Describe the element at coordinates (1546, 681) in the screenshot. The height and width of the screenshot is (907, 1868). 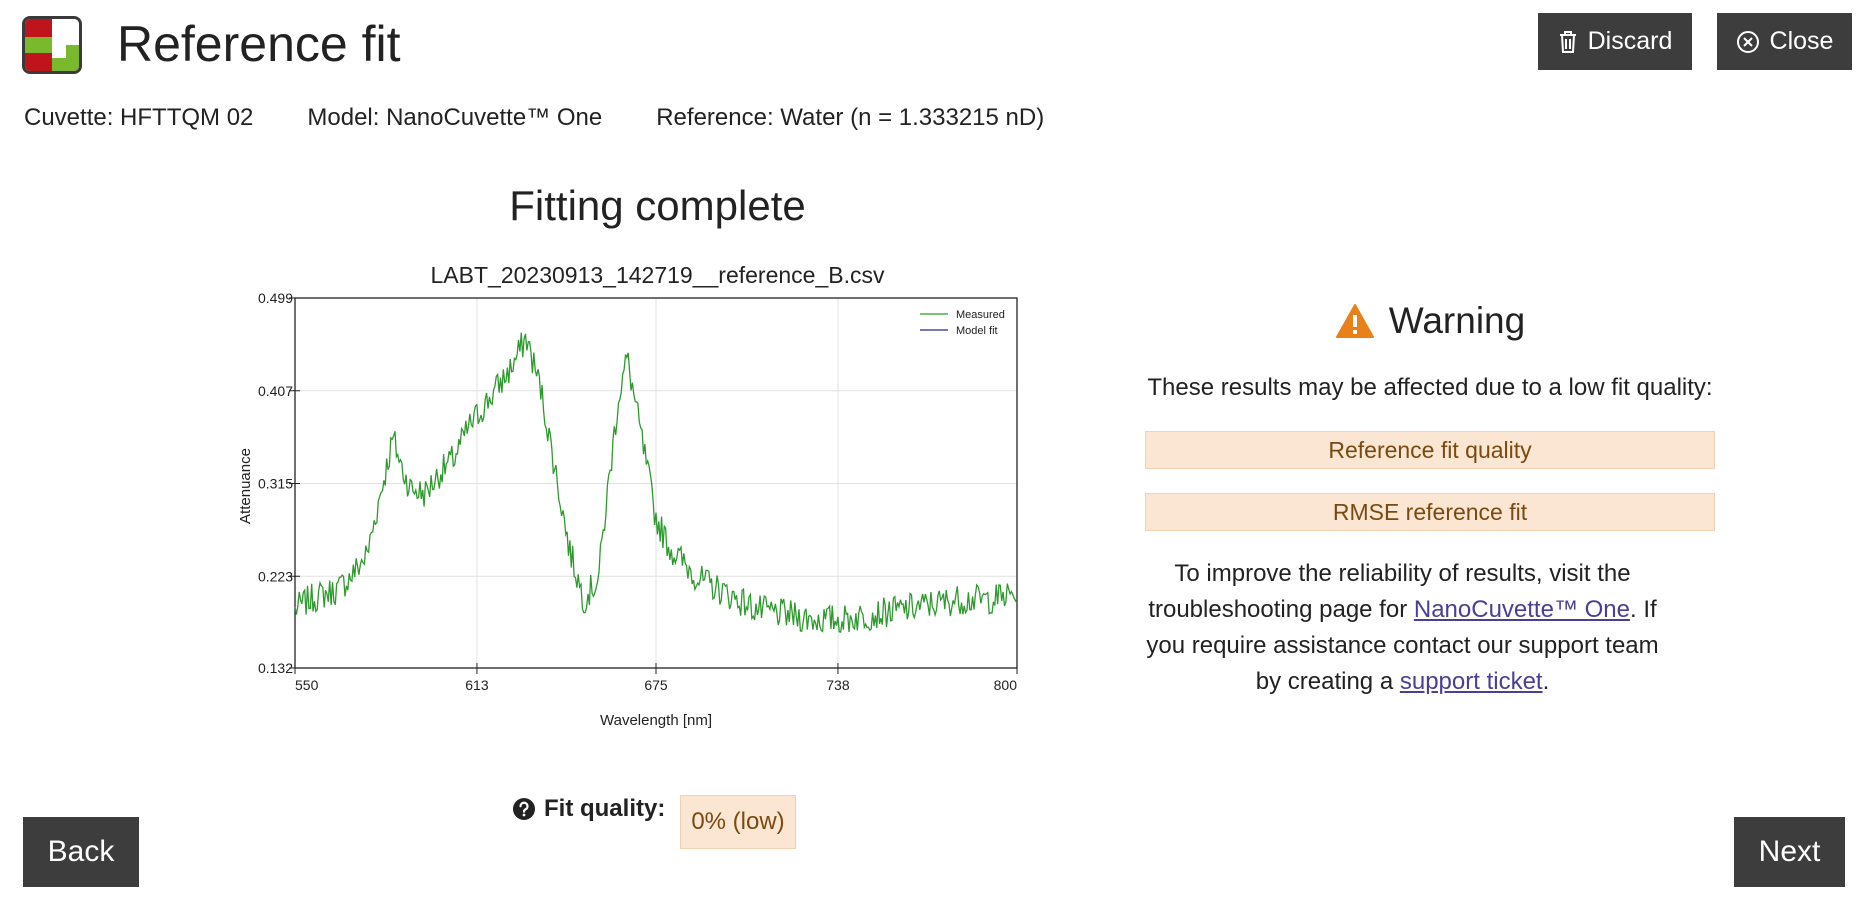
I see `help-text-3: .` at that location.